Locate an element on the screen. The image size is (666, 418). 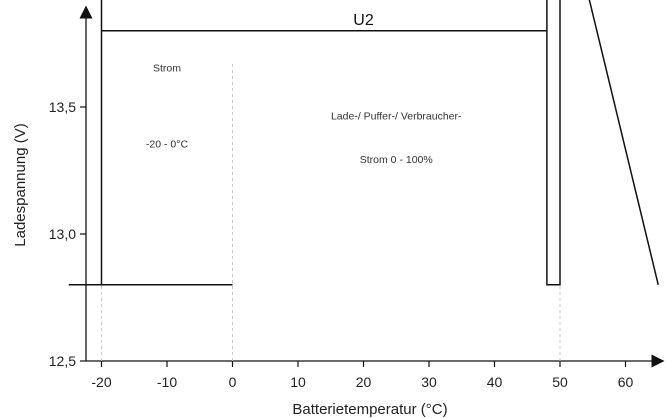
x-tick-label: 60 is located at coordinates (626, 382).